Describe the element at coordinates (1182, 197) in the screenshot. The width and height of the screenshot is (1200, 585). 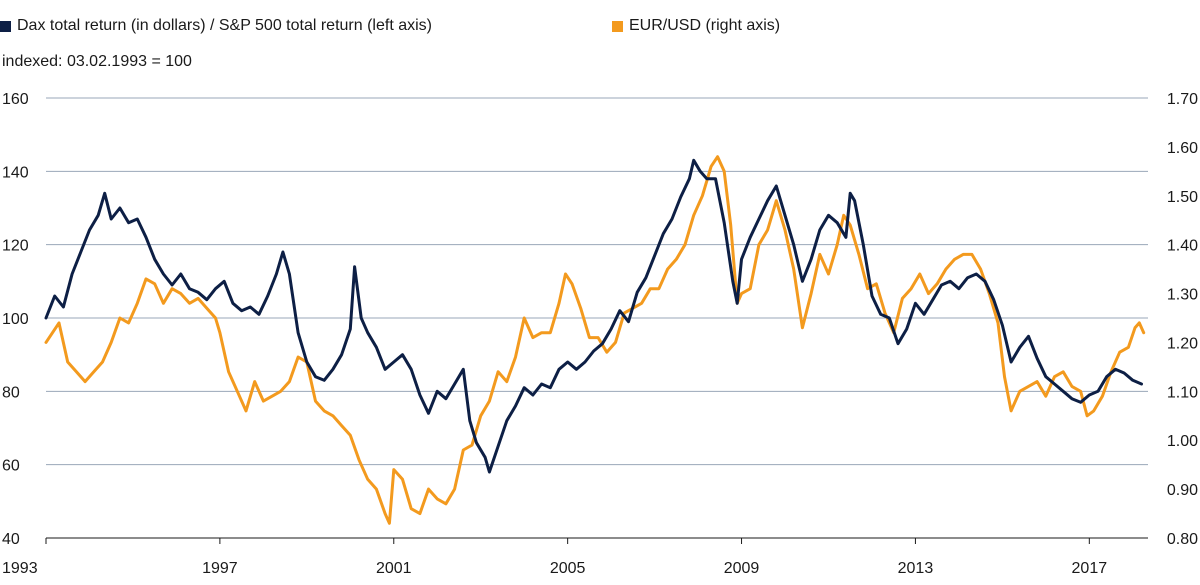
I see `y-right-tick-1.50: 1.50` at that location.